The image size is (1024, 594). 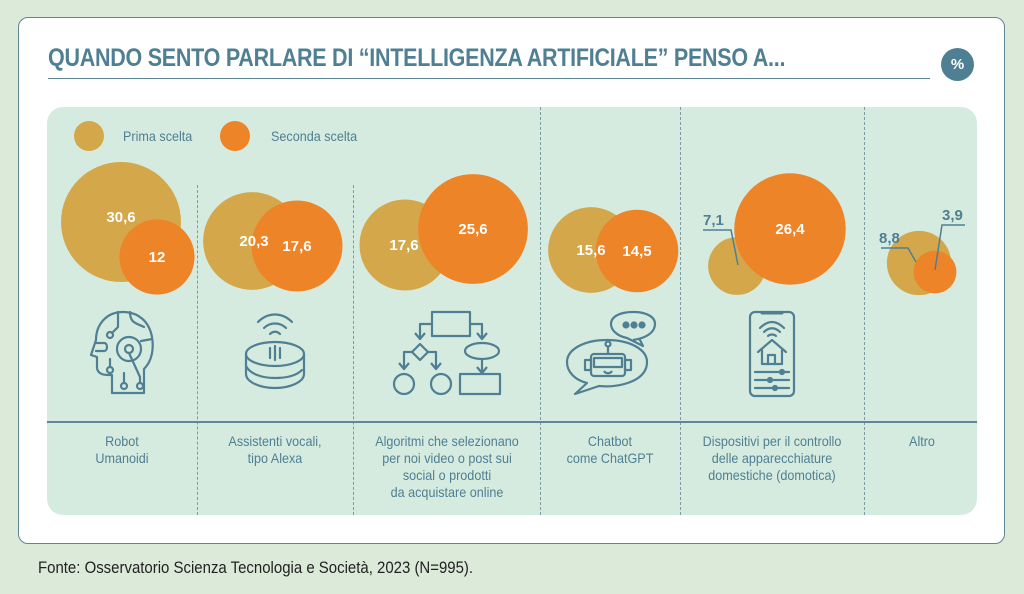 What do you see at coordinates (158, 136) in the screenshot?
I see `legend-label-prima: Prima scelta` at bounding box center [158, 136].